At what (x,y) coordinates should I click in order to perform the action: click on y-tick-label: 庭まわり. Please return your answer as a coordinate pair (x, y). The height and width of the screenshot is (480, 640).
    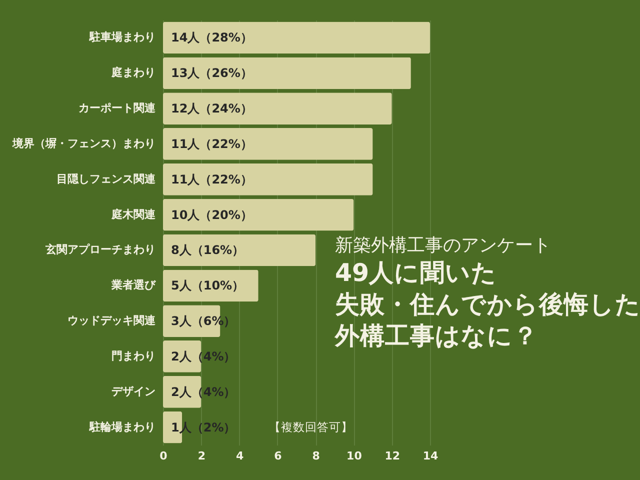
    Looking at the image, I should click on (133, 73).